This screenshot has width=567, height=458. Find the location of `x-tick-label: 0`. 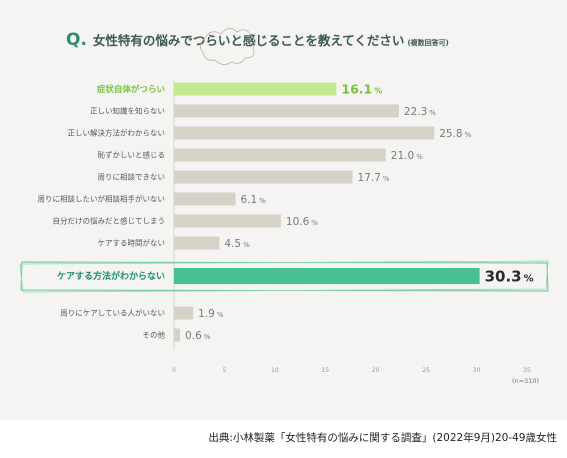

x-tick-label: 0 is located at coordinates (174, 370).